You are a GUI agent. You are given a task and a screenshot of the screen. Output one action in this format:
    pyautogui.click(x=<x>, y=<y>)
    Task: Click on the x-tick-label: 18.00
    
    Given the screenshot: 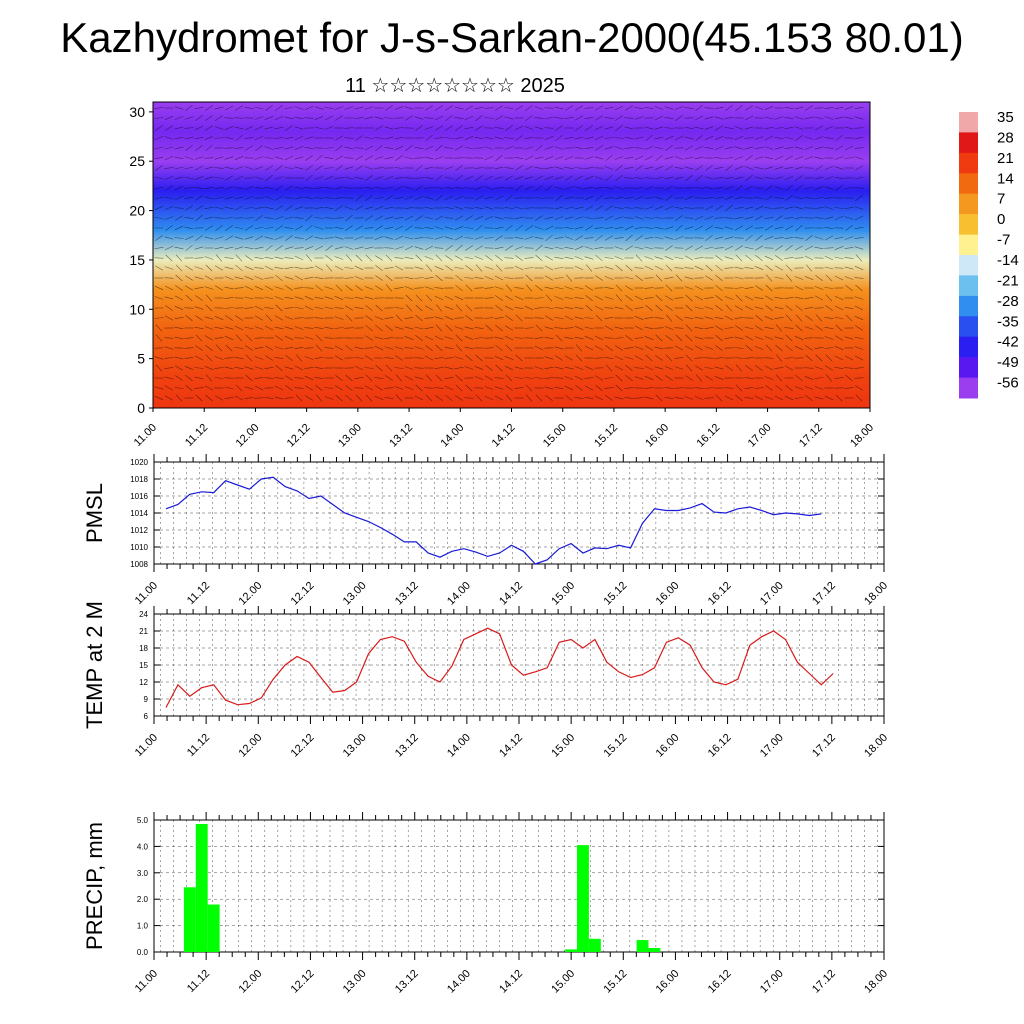 What is the action you would take?
    pyautogui.click(x=876, y=594)
    